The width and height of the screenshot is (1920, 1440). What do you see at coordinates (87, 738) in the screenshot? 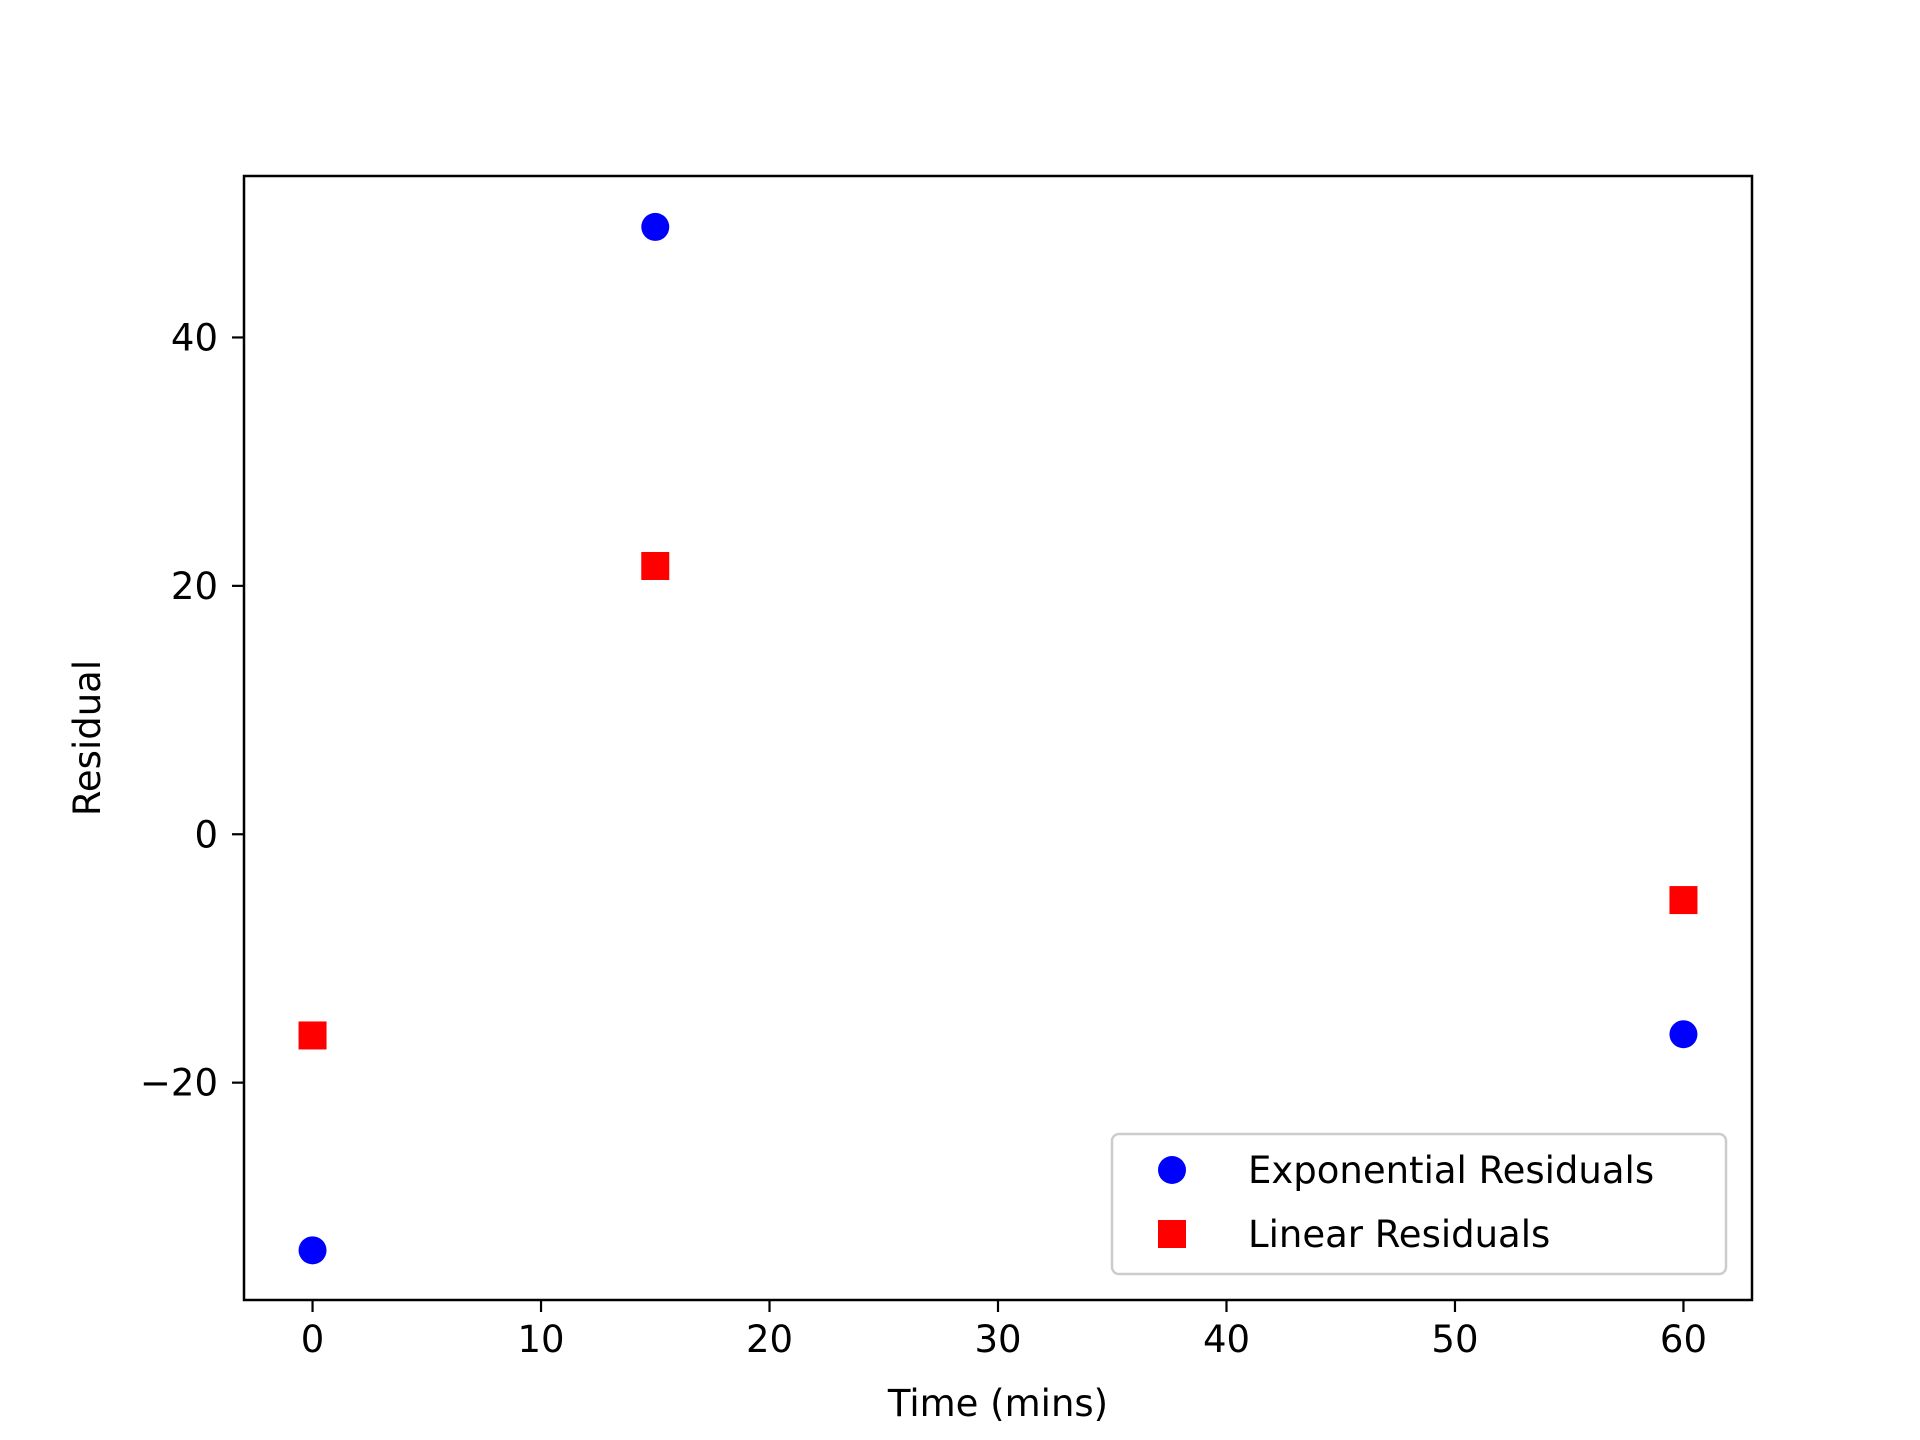
I see `y-axis-label: Residual` at bounding box center [87, 738].